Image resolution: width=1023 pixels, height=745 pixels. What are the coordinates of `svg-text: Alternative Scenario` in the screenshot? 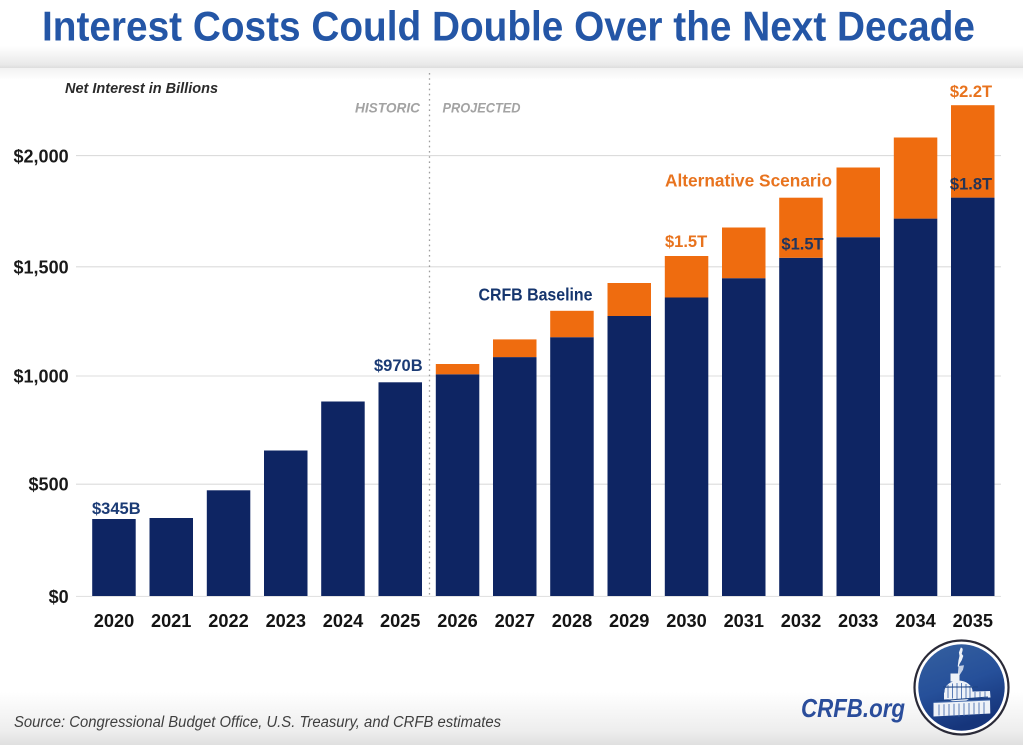 It's located at (748, 181).